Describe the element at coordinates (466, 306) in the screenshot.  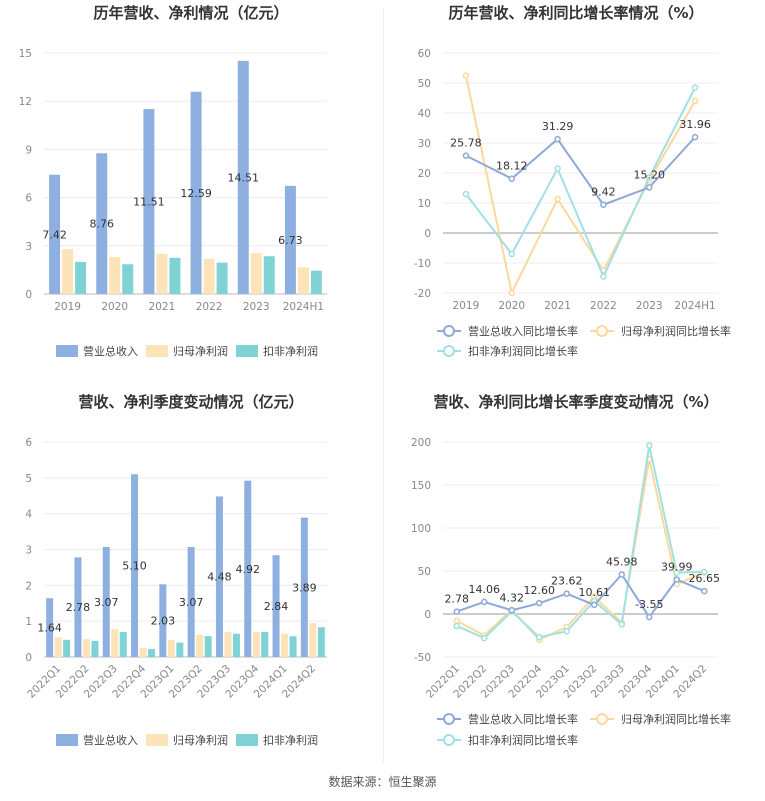
I see `x-tick-label: 2019` at that location.